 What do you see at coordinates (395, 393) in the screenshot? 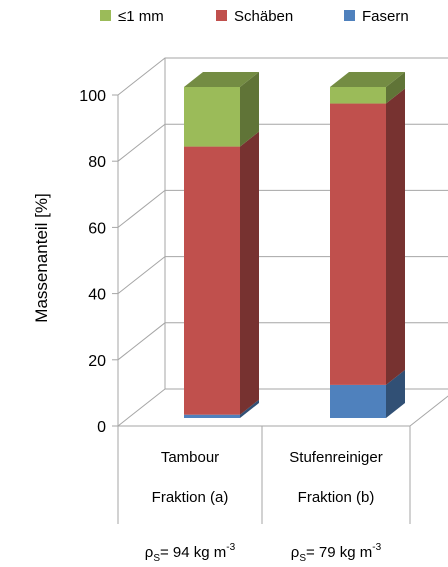
I see `bar-fasern-2-side` at bounding box center [395, 393].